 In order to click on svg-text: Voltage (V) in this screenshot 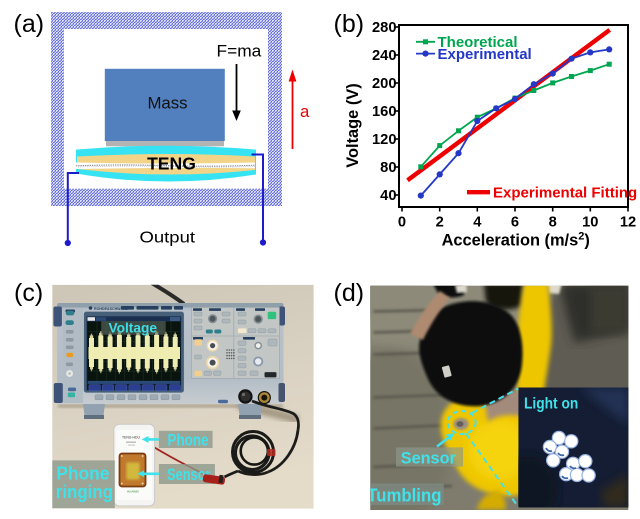, I will do `click(353, 125)`.